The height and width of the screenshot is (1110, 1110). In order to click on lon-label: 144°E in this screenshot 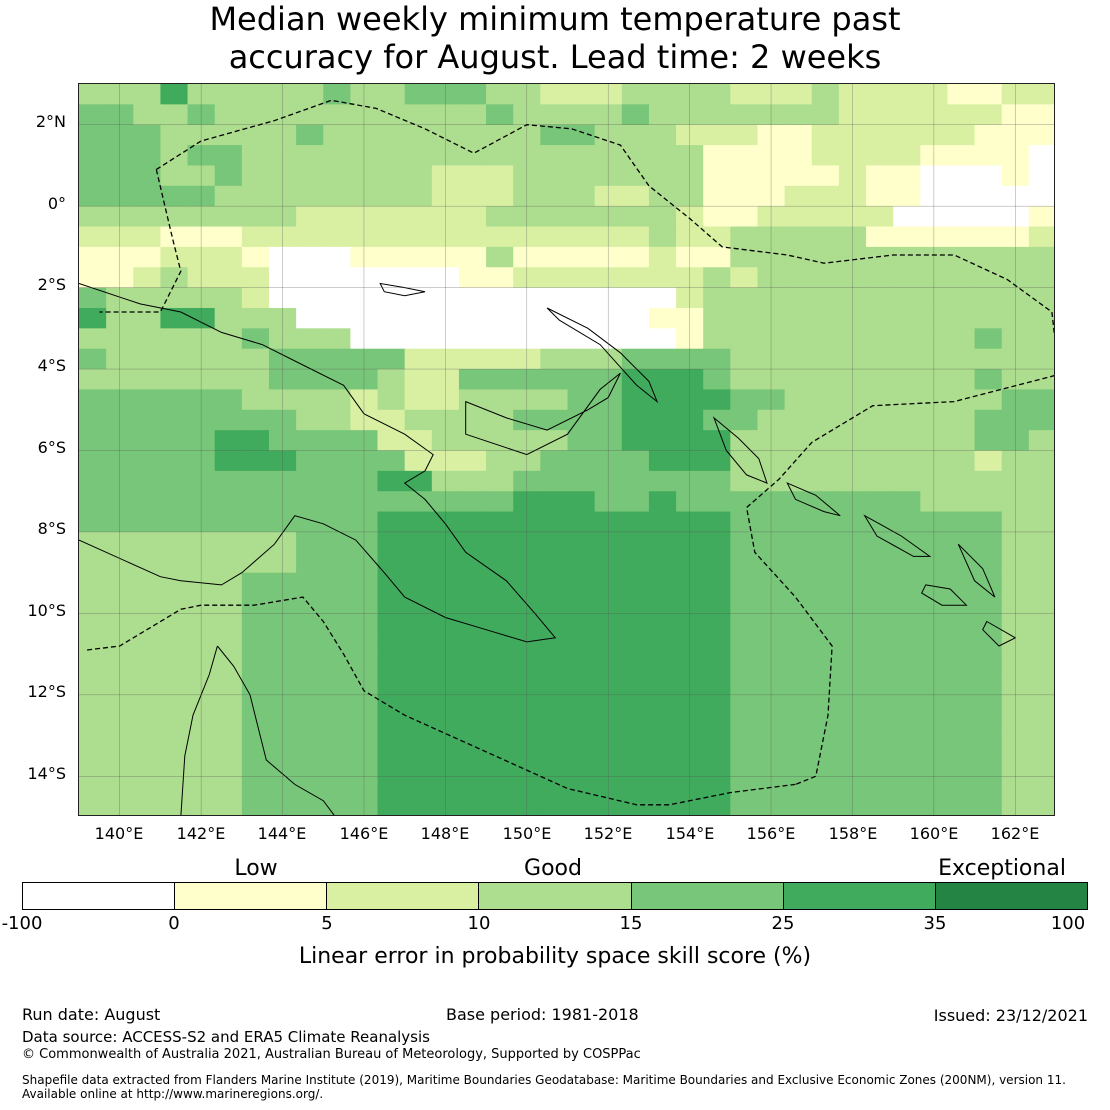, I will do `click(282, 833)`.